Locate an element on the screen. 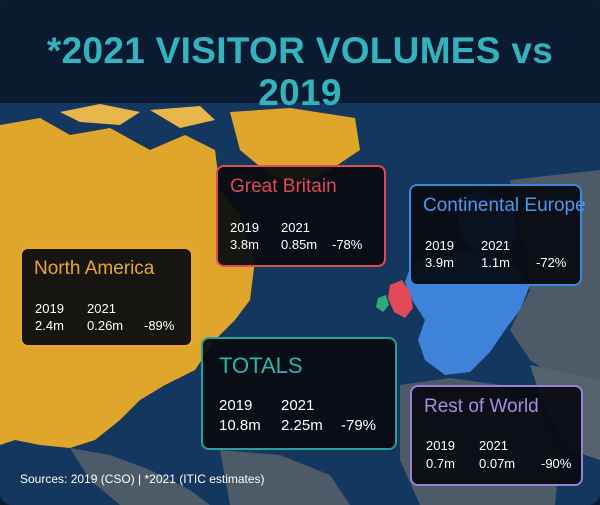  card-rest-of-world: Rest of World 2019 2021 0.7m 0.07m -90% is located at coordinates (496, 435).